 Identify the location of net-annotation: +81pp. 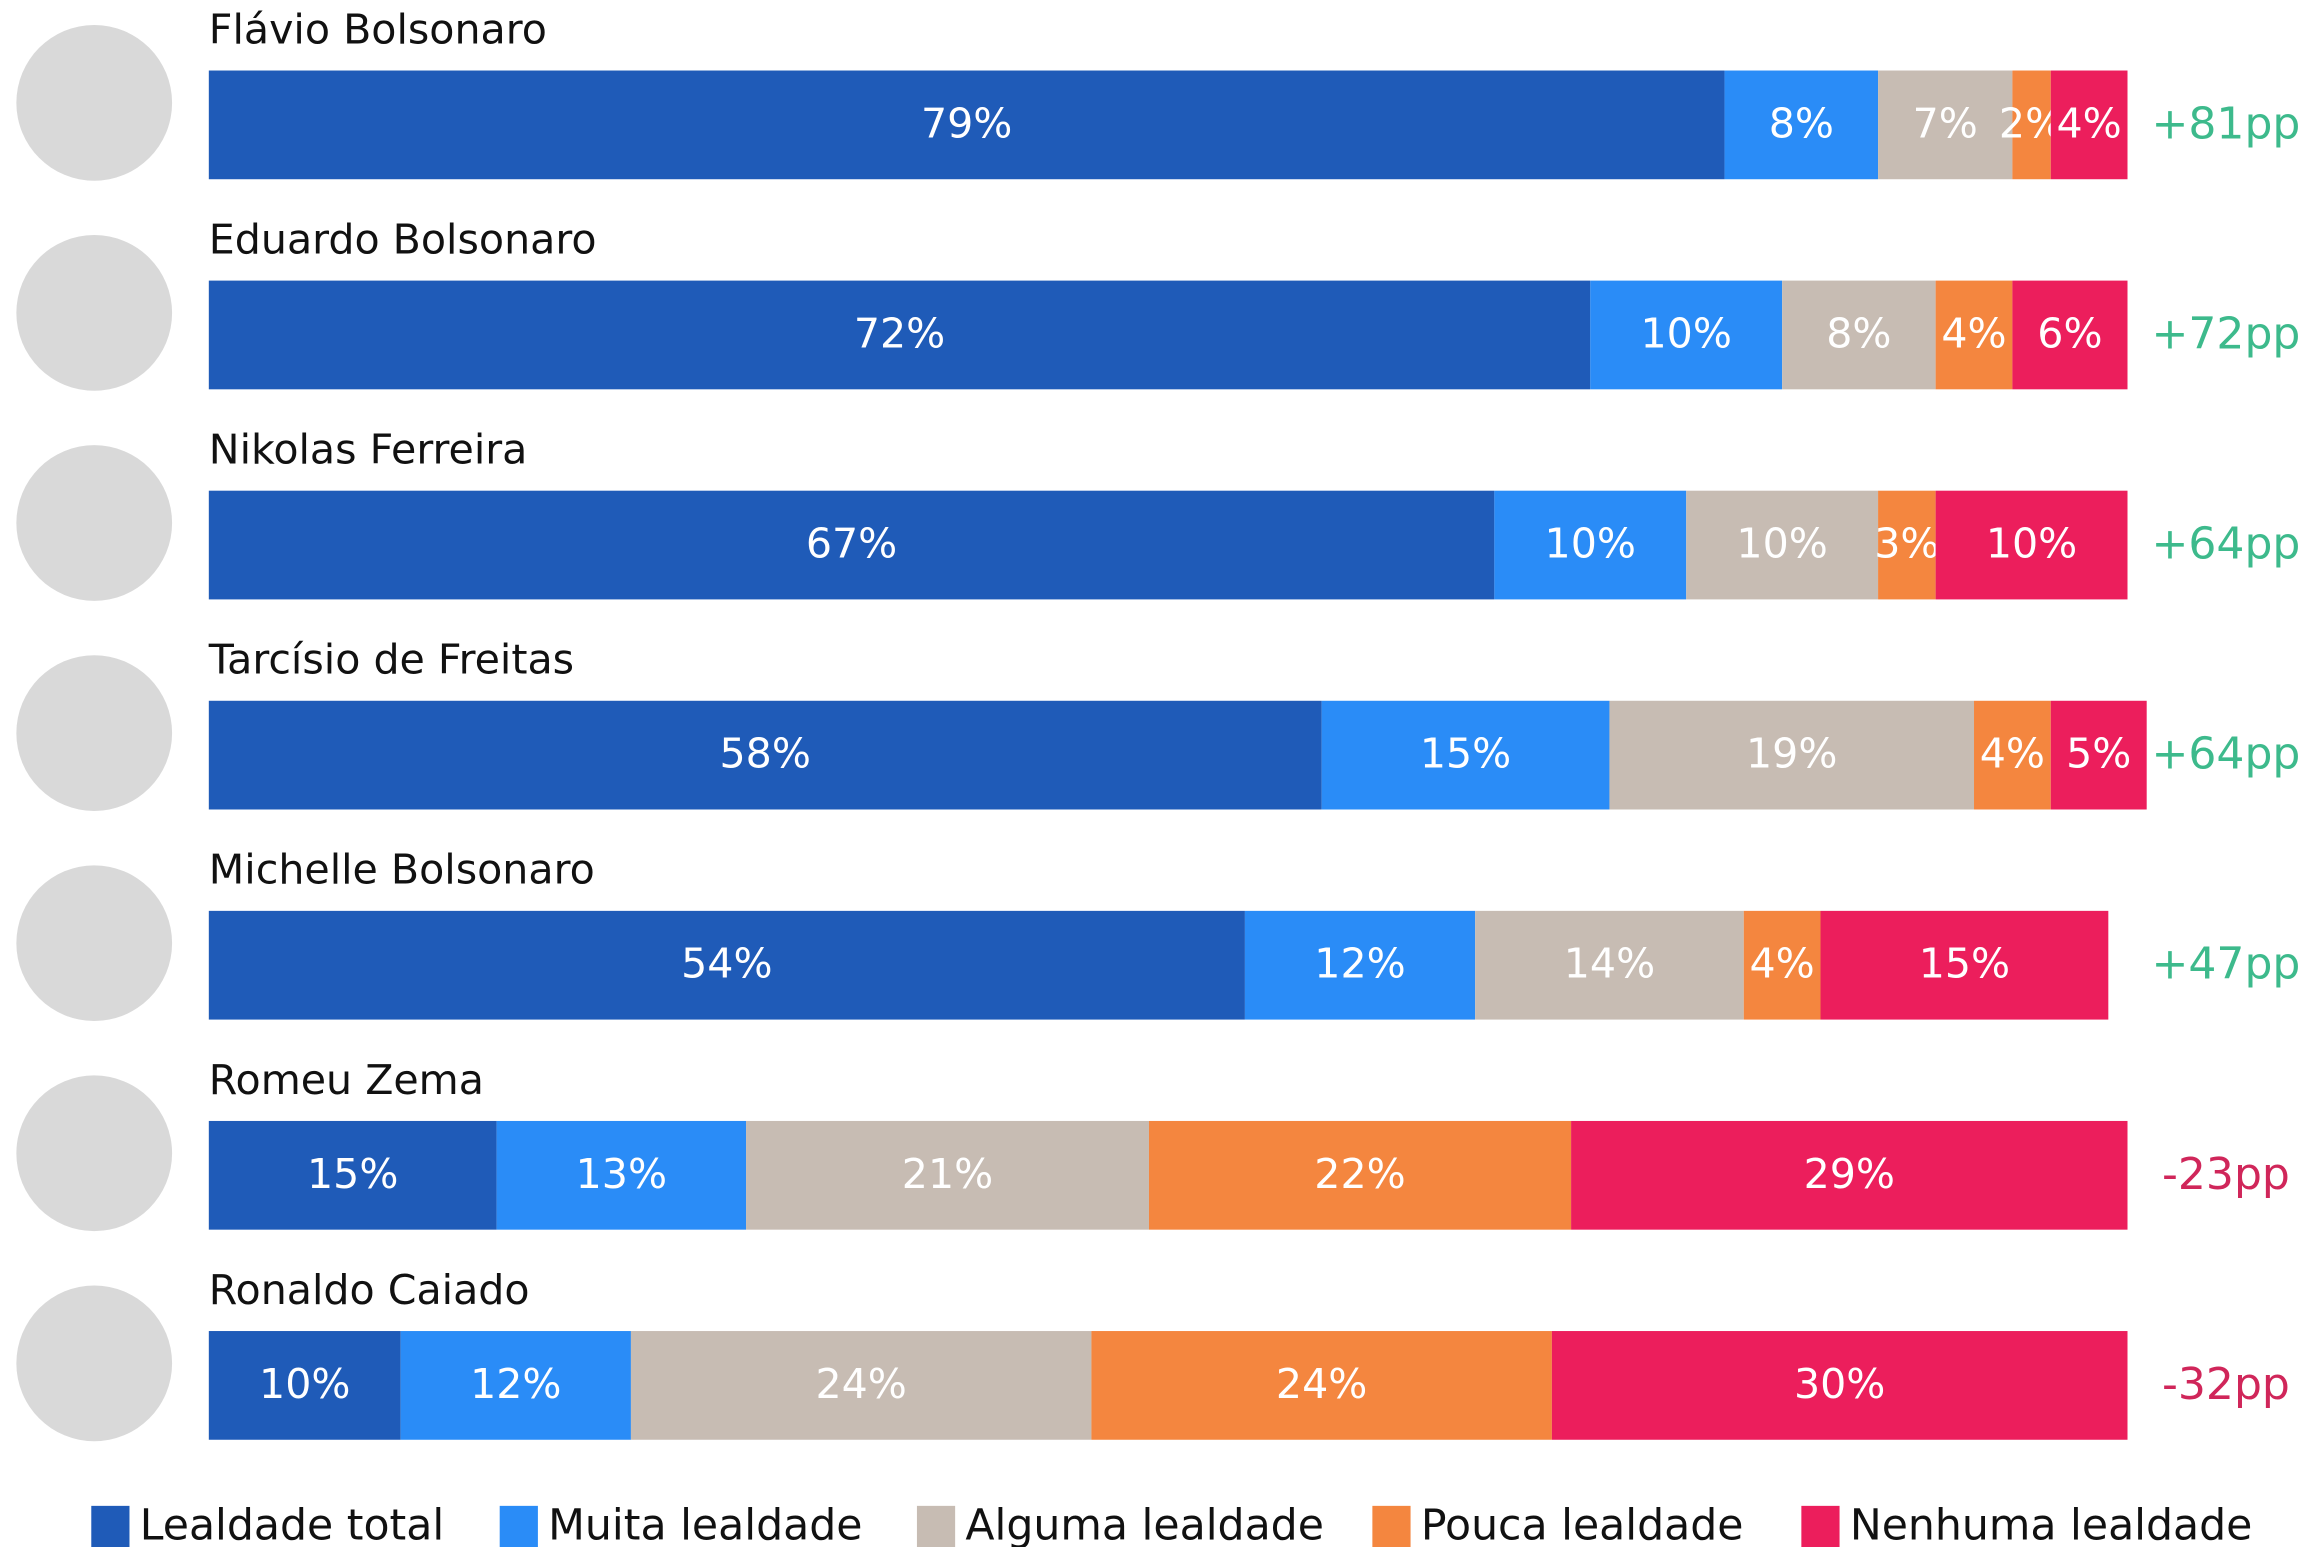
(2225, 123).